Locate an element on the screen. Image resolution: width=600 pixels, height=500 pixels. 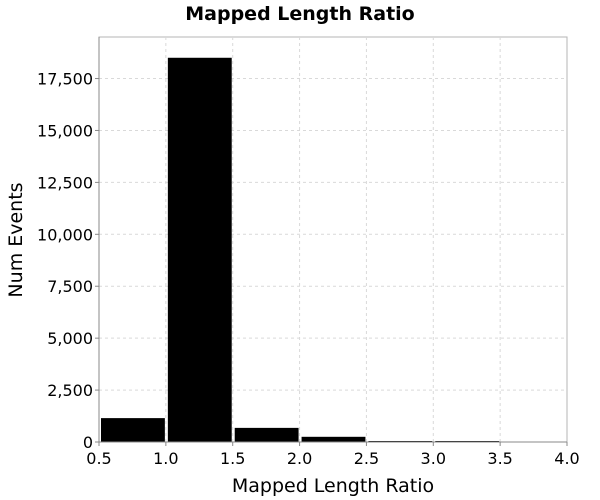
y-tick-label: 17,500 is located at coordinates (65, 79).